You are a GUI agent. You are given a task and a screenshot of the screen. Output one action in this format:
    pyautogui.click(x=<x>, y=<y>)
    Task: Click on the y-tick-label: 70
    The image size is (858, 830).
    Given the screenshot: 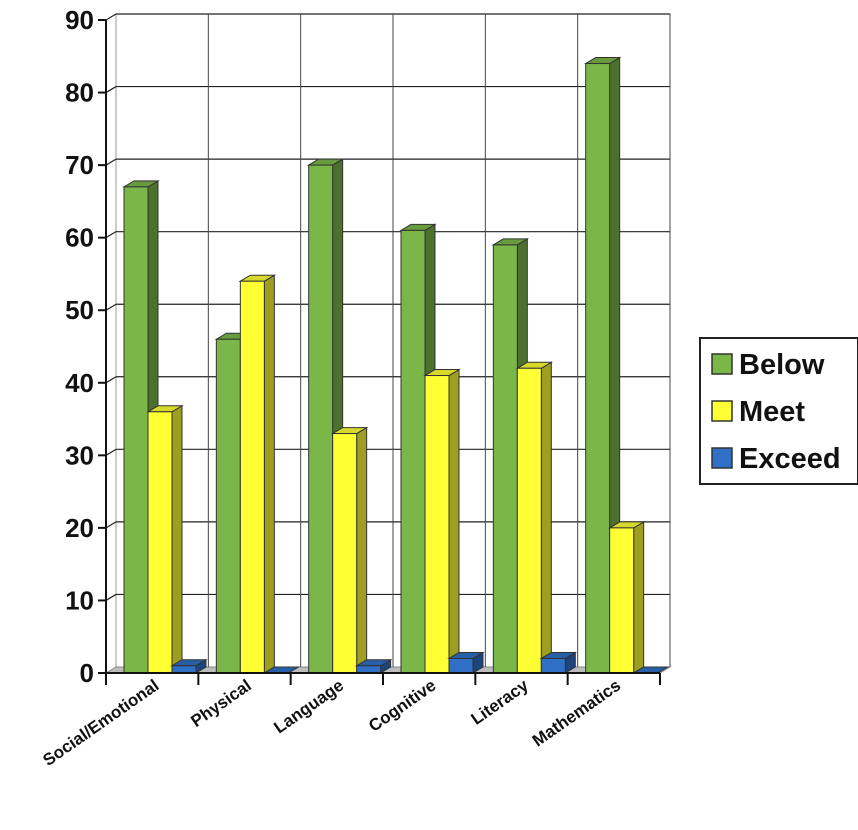 What is the action you would take?
    pyautogui.click(x=79, y=165)
    